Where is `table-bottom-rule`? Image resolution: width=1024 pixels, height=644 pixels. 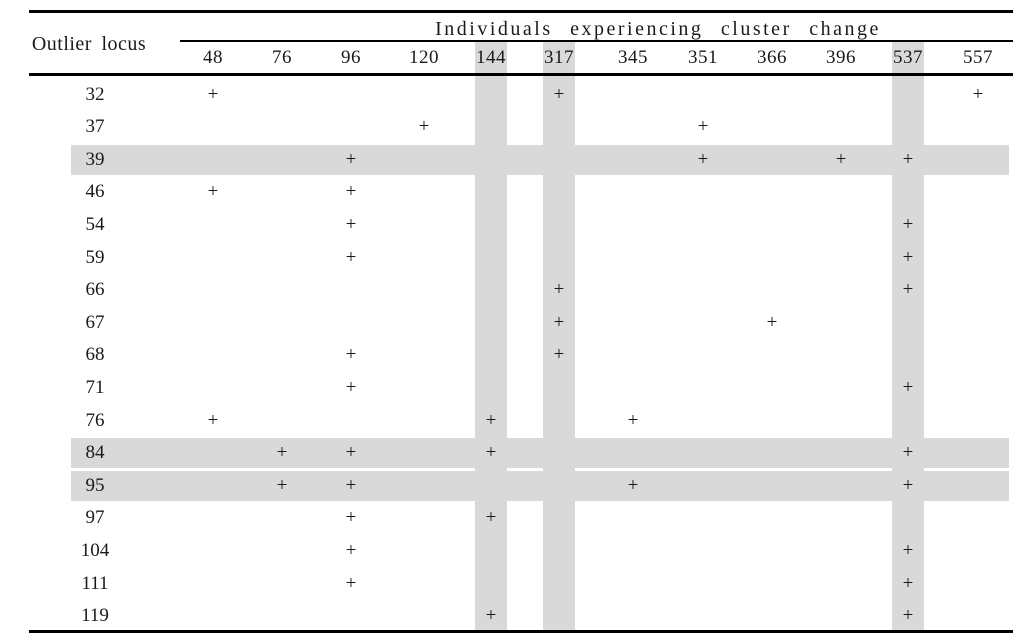
table-bottom-rule is located at coordinates (521, 631).